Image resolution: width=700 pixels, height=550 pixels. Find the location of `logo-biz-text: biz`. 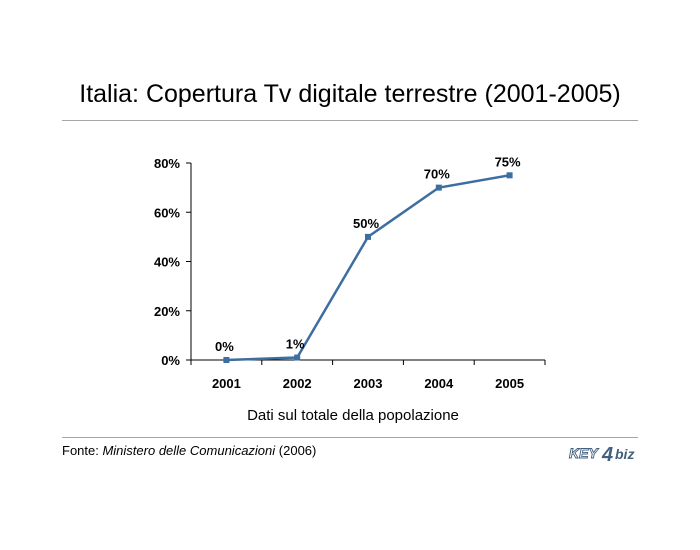

logo-biz-text: biz is located at coordinates (624, 454).